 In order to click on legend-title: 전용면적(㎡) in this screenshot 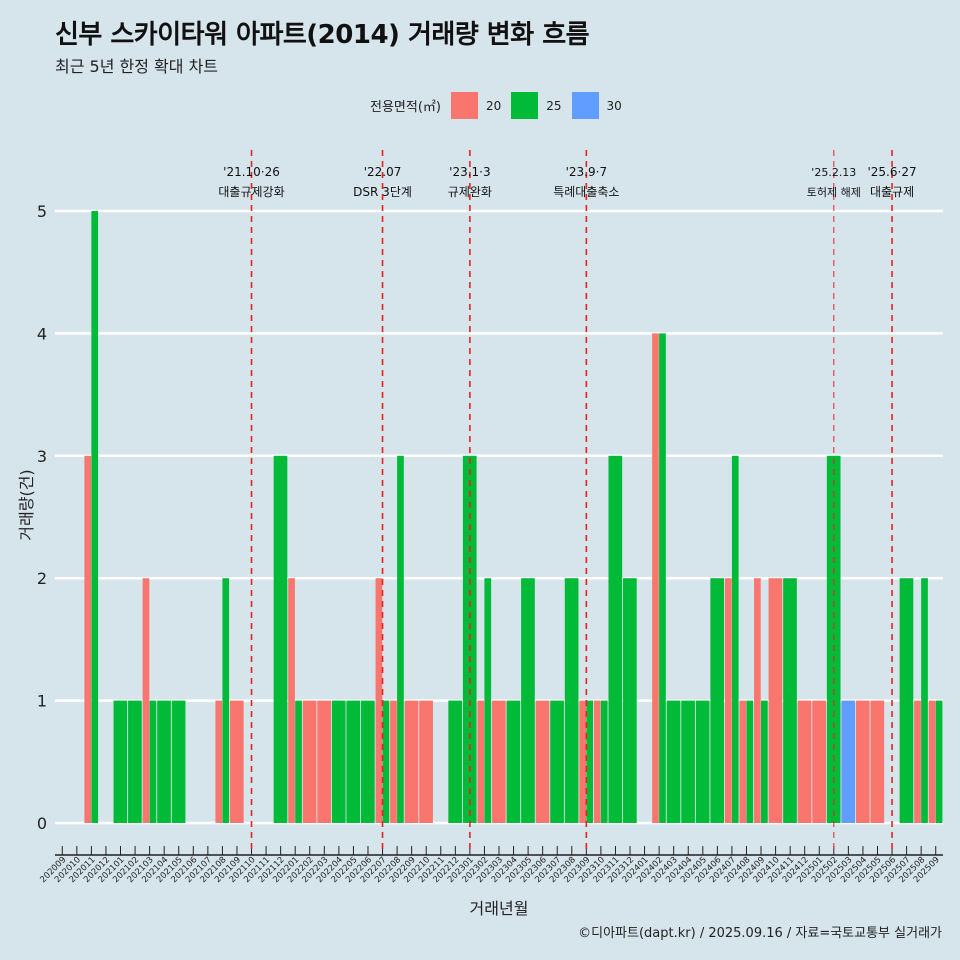, I will do `click(405, 107)`.